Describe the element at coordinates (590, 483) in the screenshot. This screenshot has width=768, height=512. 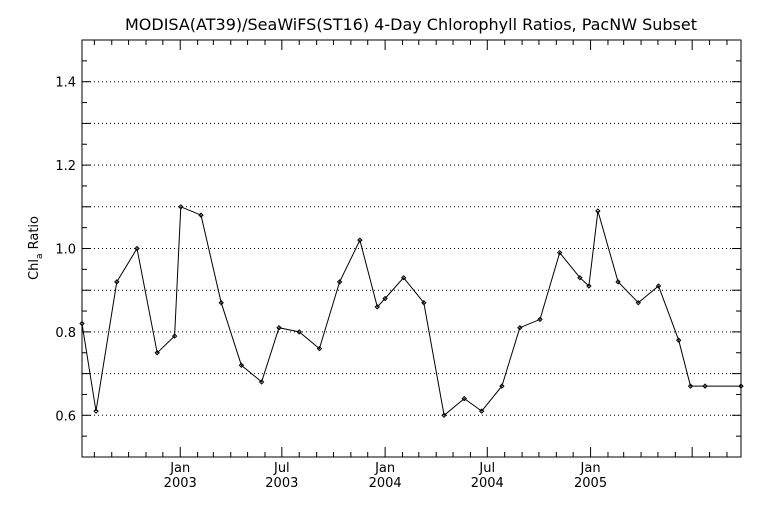
I see `x-tick-label-year: 2005` at that location.